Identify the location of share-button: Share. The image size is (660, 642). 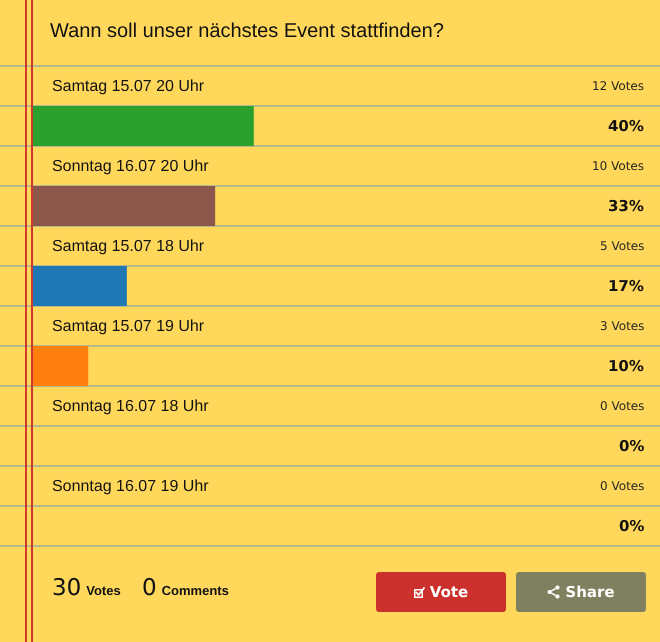
(581, 592).